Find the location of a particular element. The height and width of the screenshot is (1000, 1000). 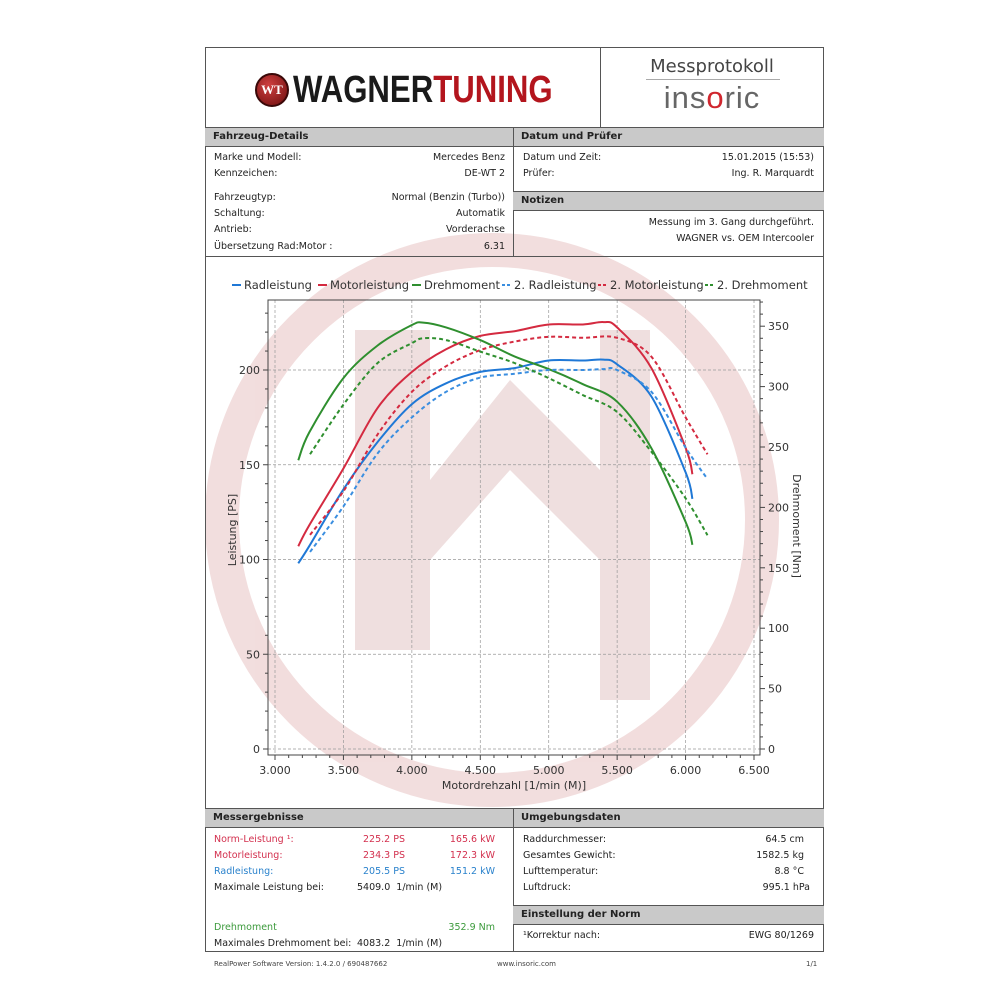

insoric-logo: insoric is located at coordinates (712, 97).